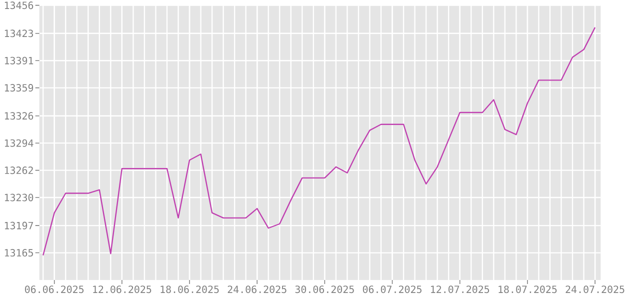 The height and width of the screenshot is (300, 640). I want to click on y-tick-label: 13230, so click(19, 198).